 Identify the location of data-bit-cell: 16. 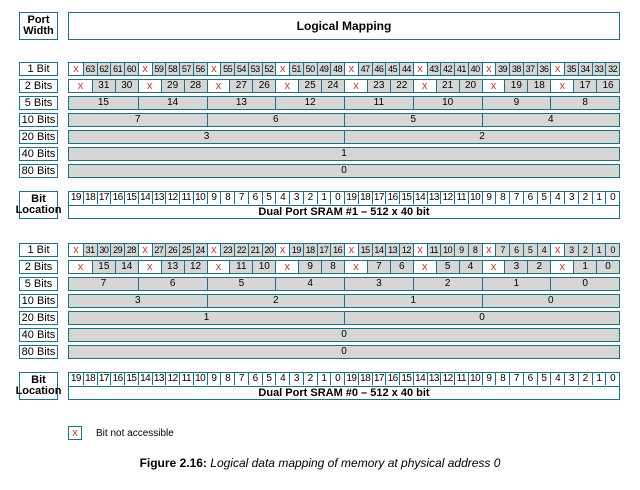
(337, 250).